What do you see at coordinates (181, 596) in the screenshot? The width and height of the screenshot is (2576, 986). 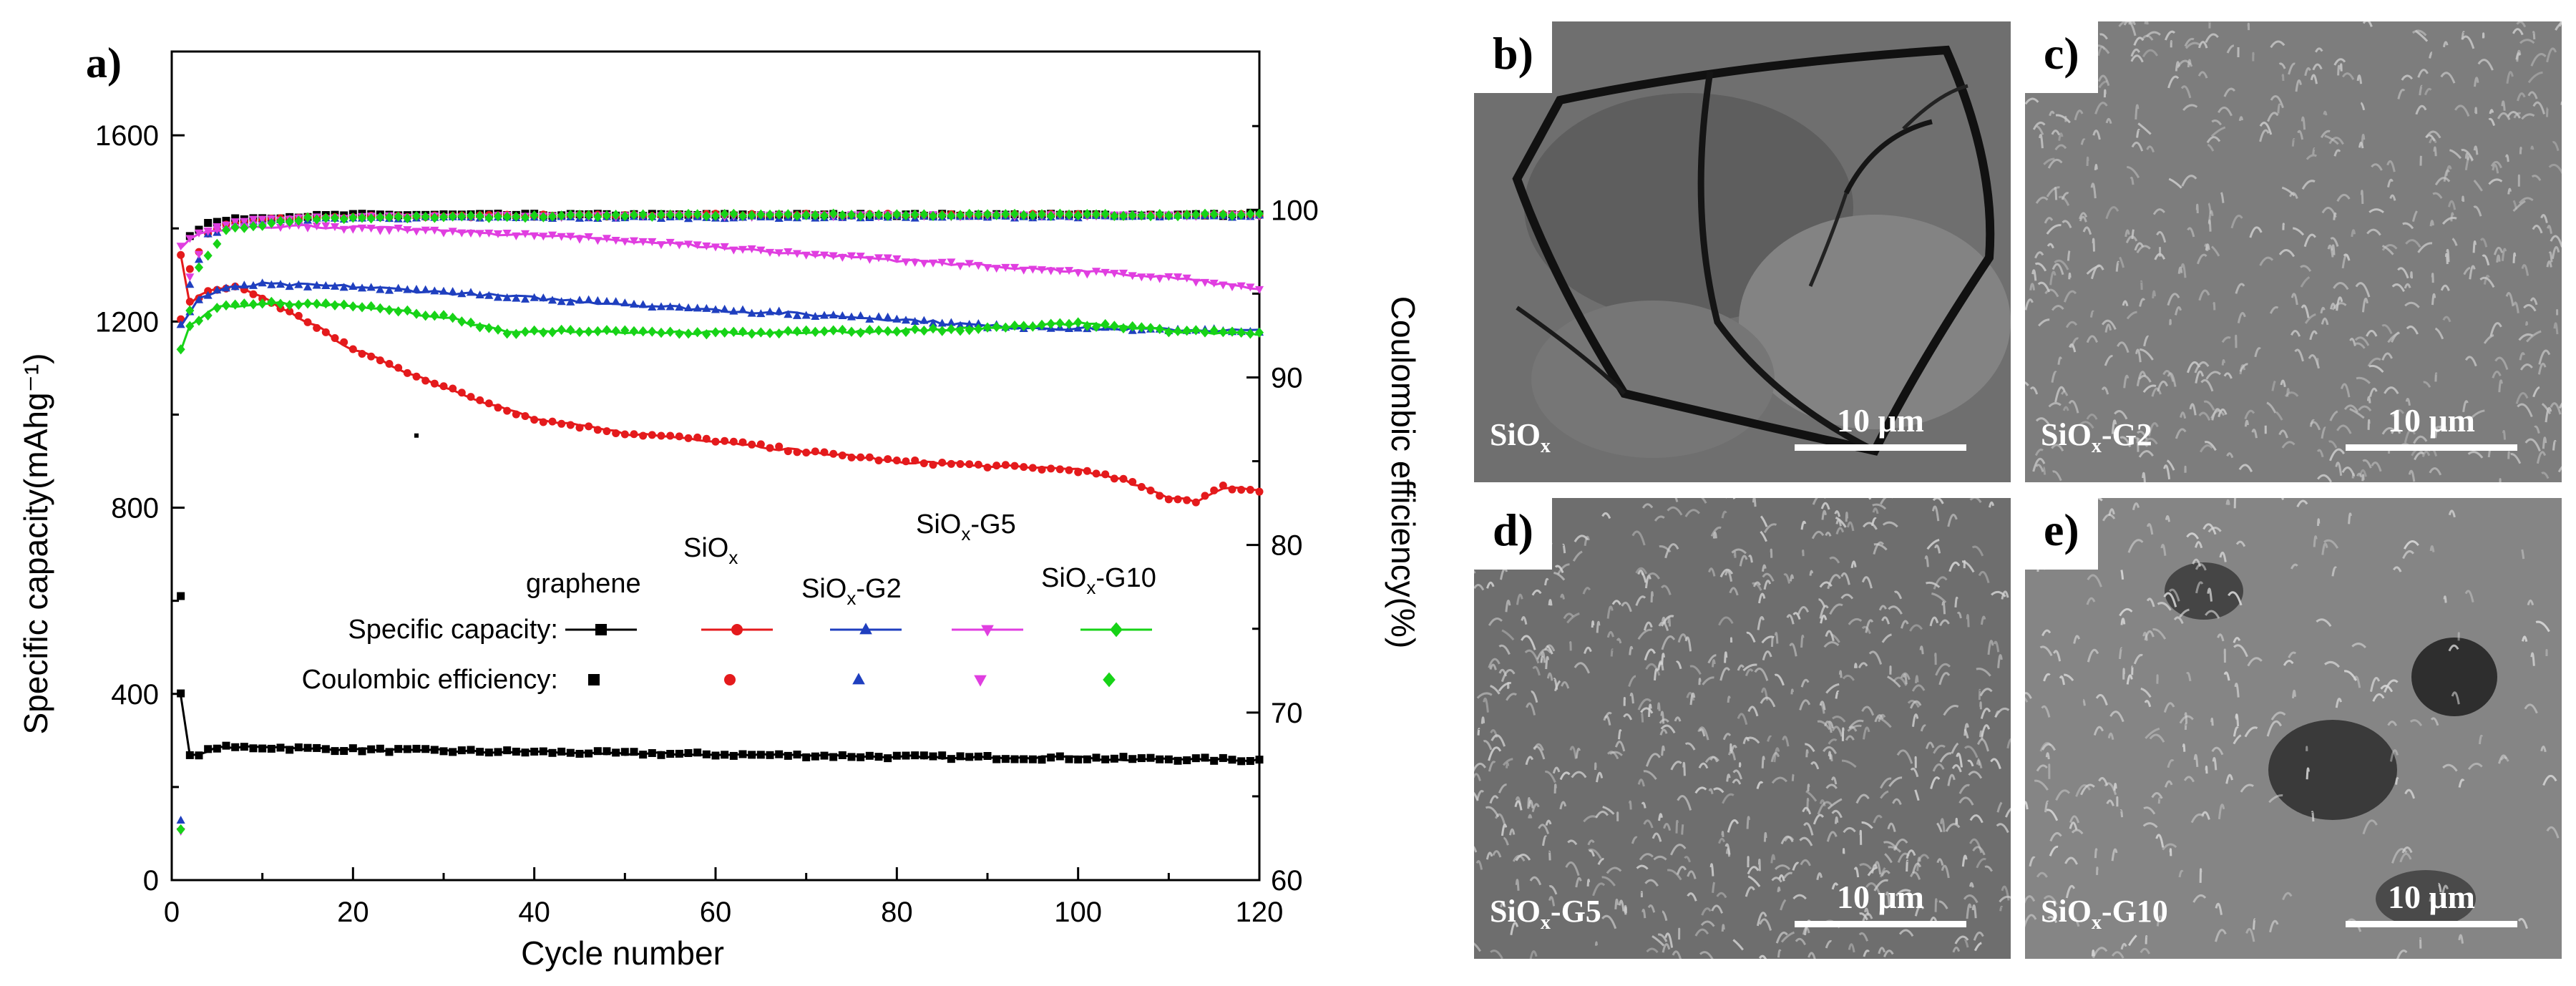 I see `efficiency-point-graphene` at bounding box center [181, 596].